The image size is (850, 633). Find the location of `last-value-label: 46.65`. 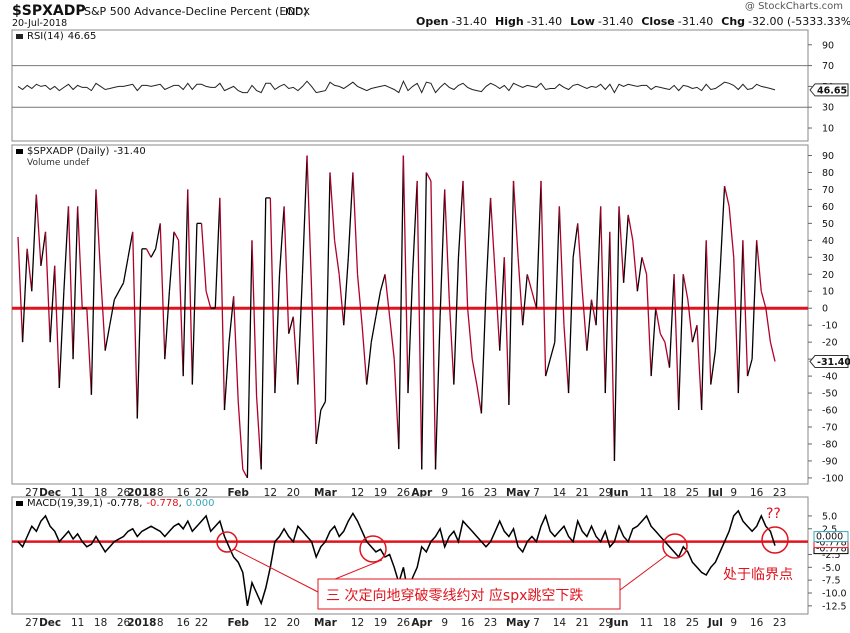

last-value-label: 46.65 is located at coordinates (832, 90).